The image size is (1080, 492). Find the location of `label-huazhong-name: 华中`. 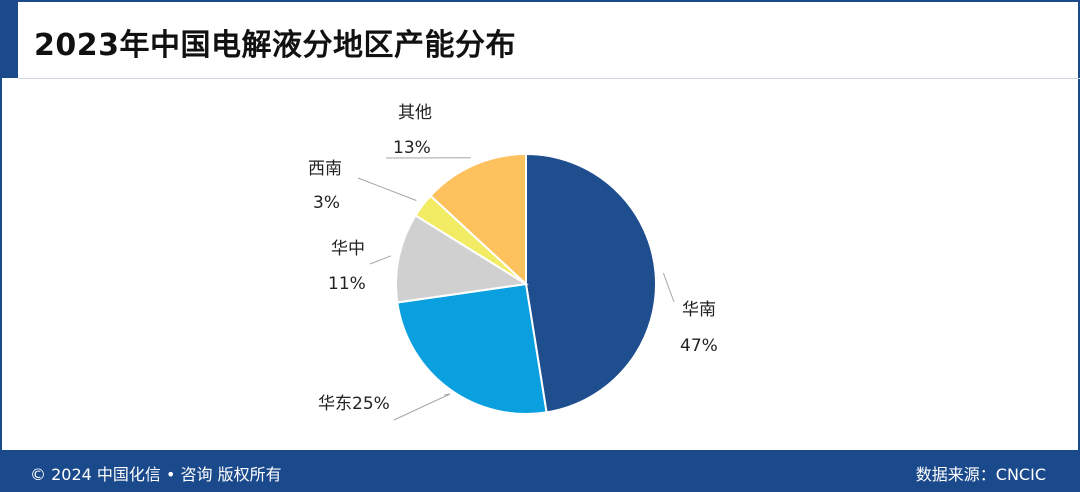

label-huazhong-name: 华中 is located at coordinates (348, 249).